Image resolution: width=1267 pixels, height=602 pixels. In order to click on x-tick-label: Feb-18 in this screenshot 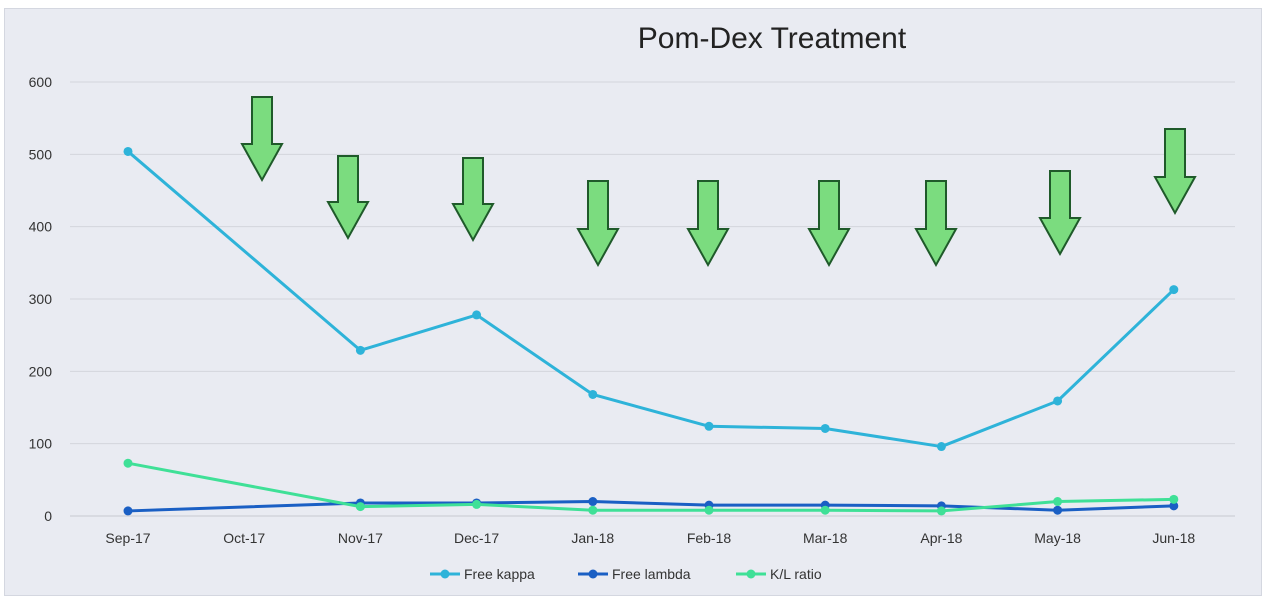, I will do `click(709, 538)`.